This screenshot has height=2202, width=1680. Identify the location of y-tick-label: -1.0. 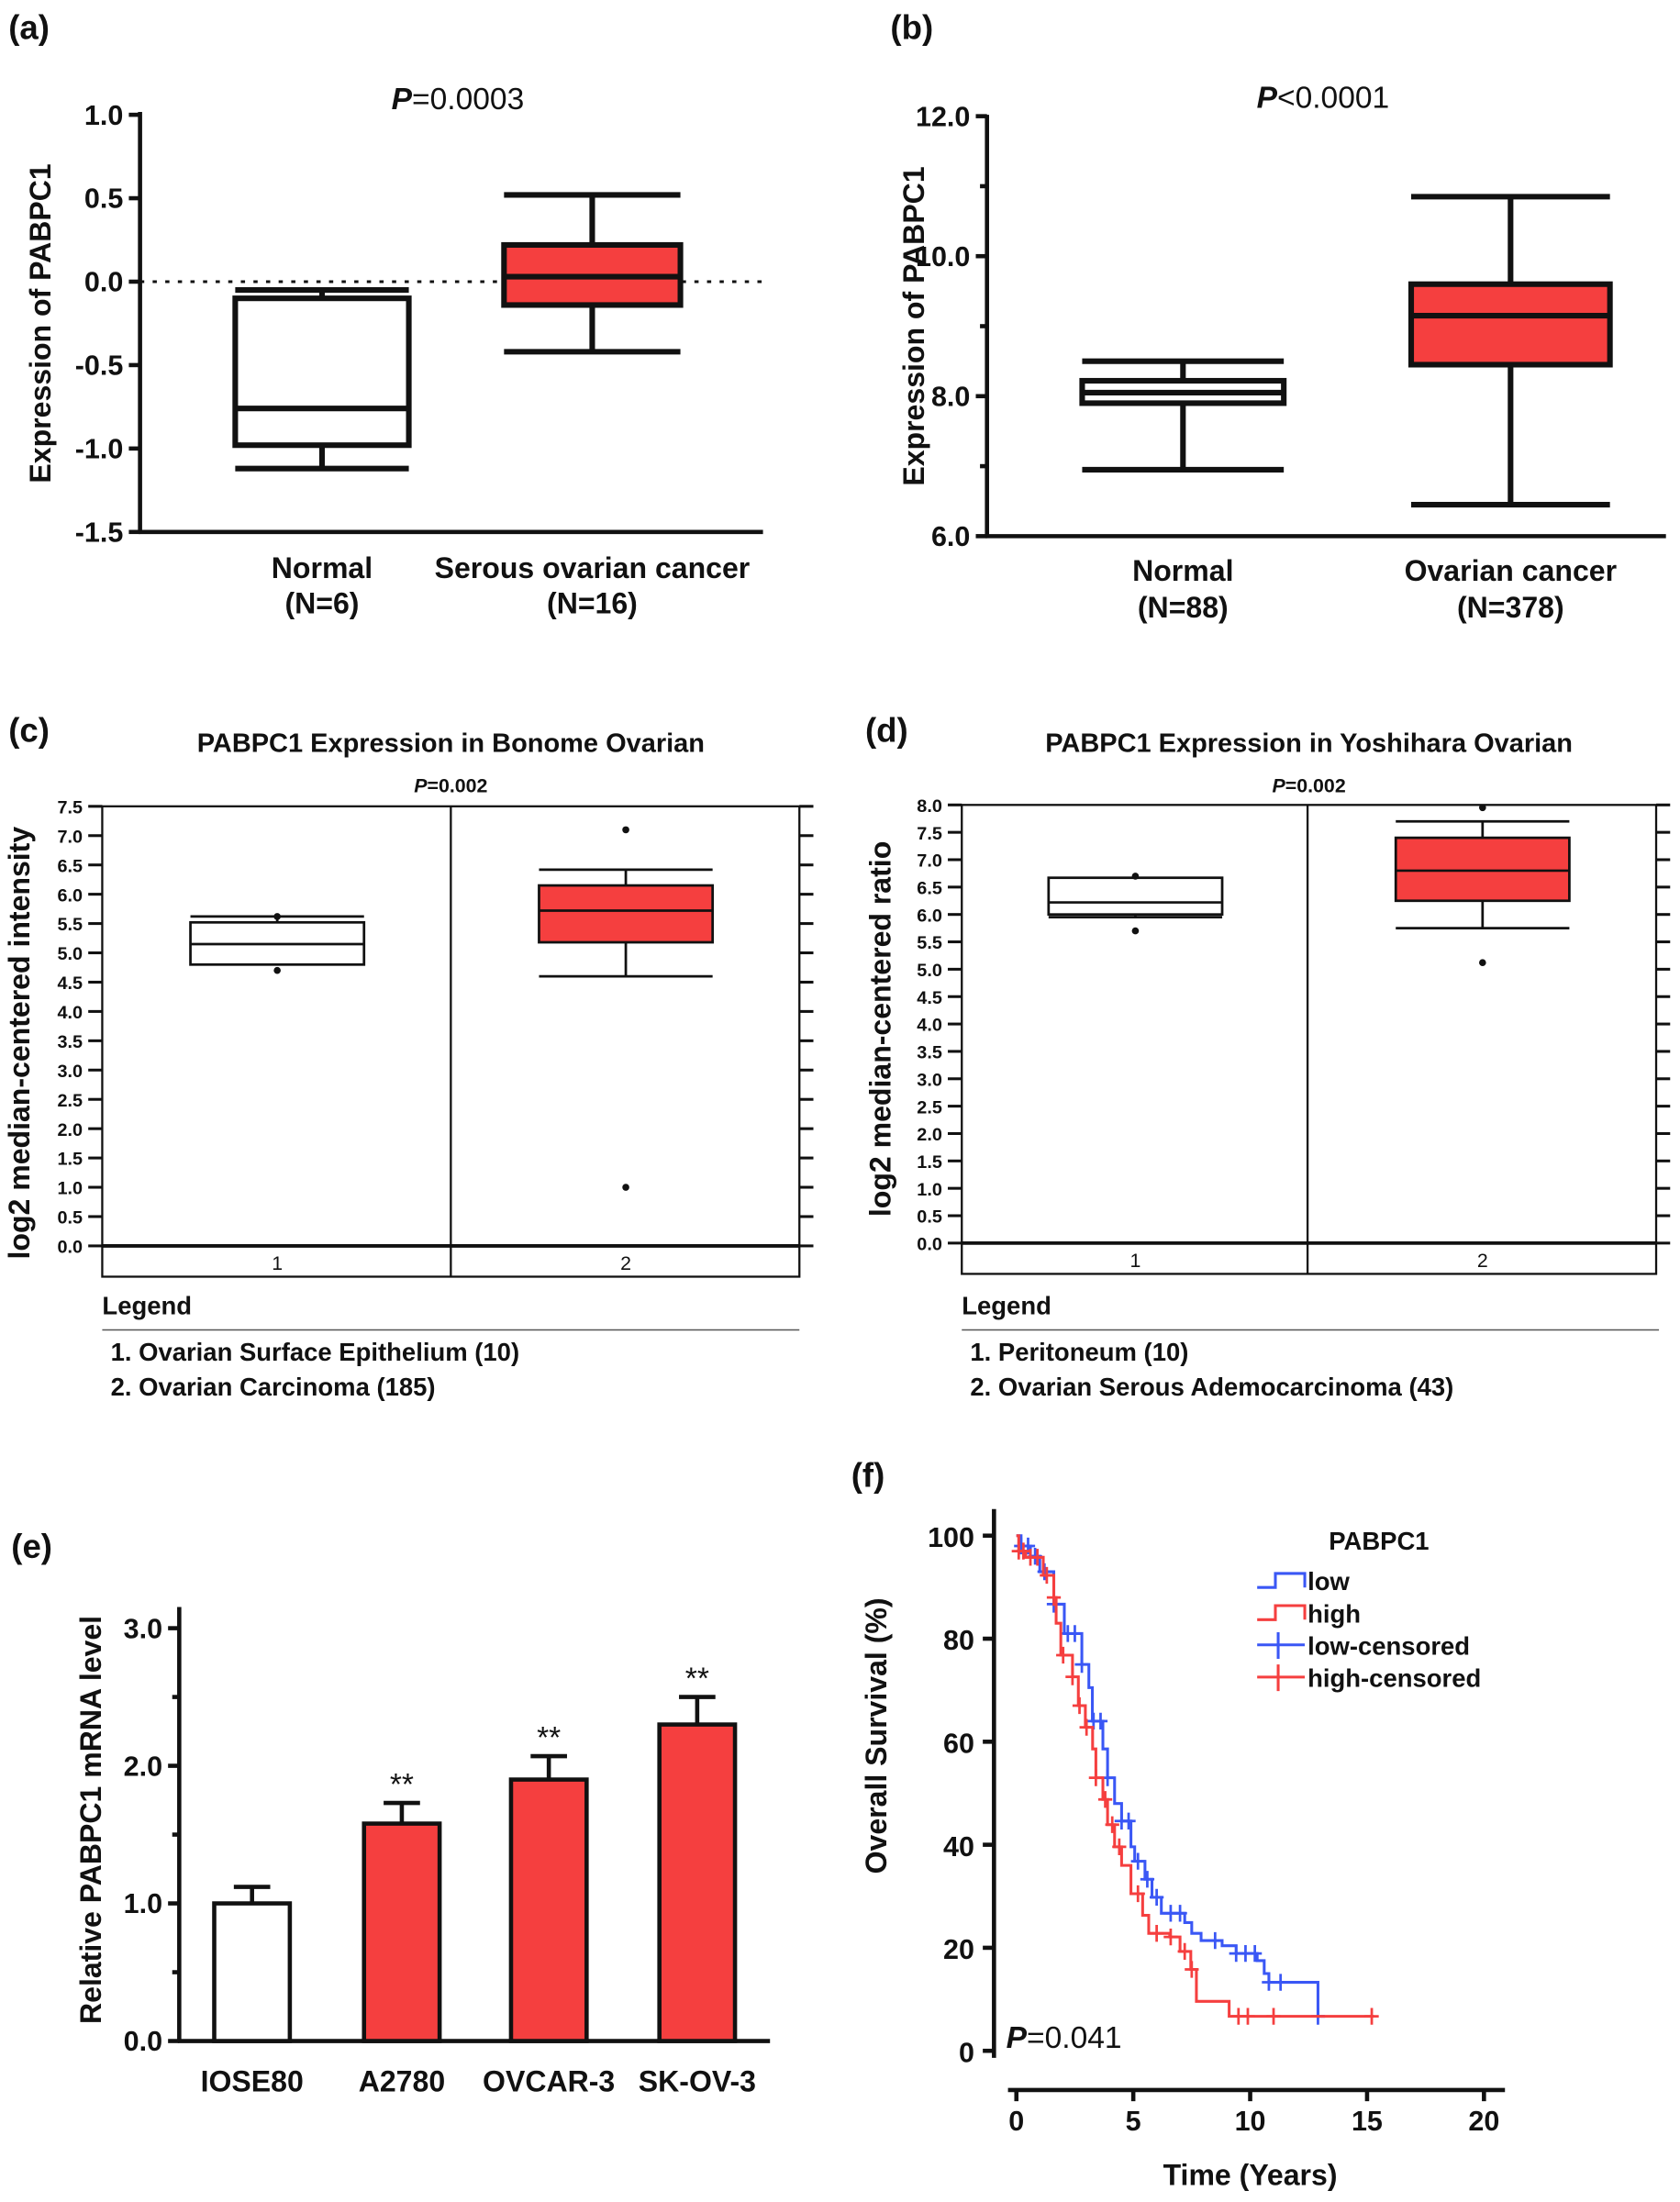
(99, 449).